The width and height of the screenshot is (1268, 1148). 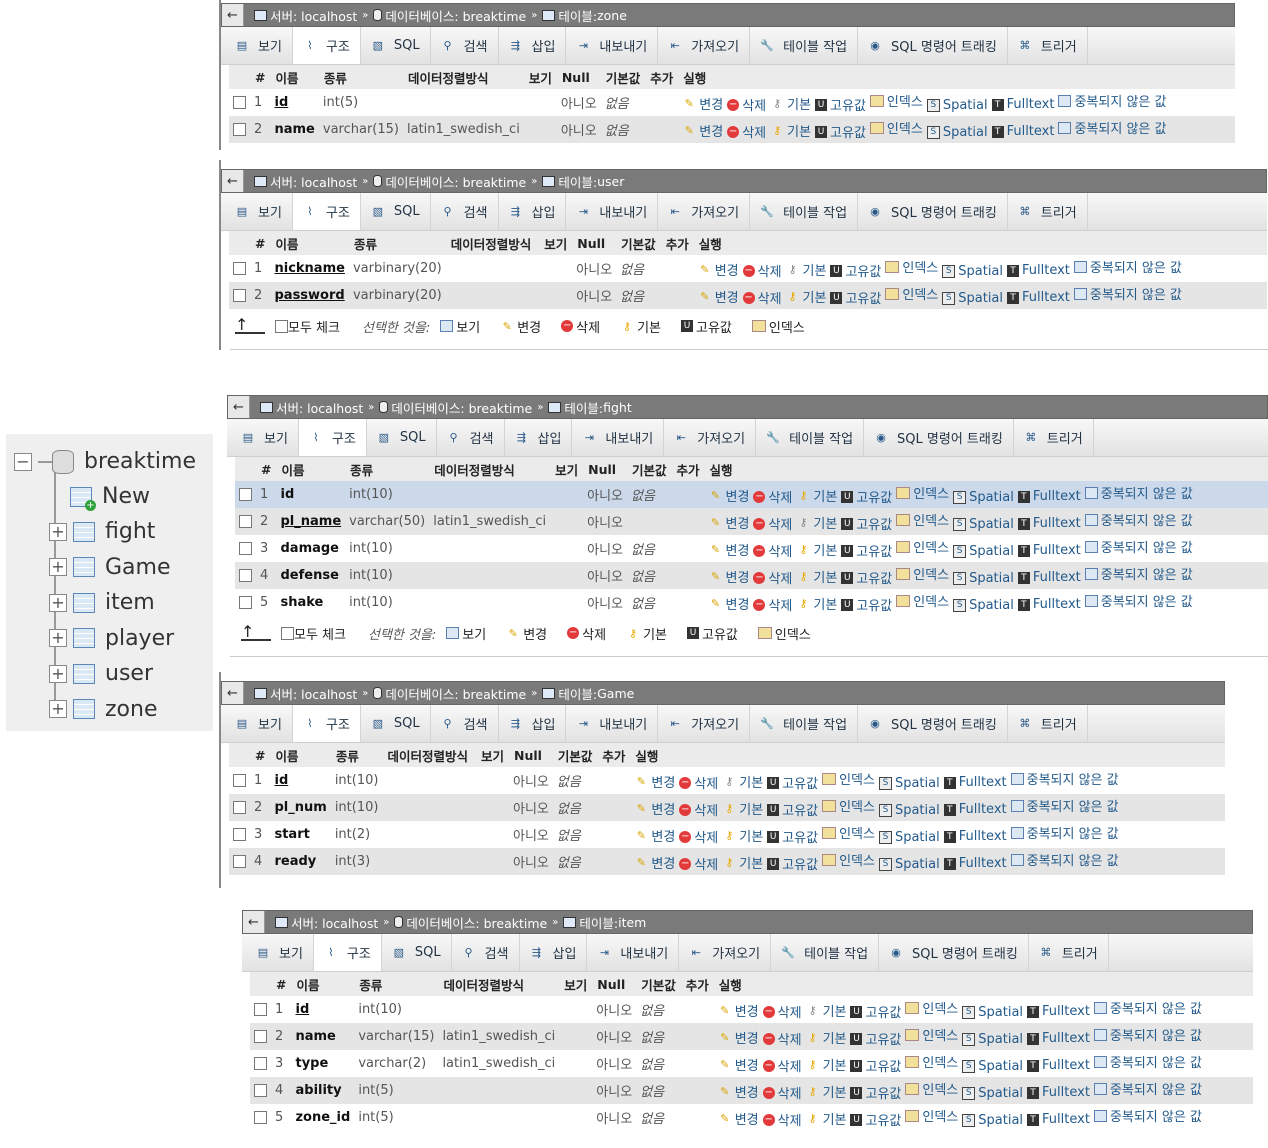 I want to click on action-drop: − 삭제, so click(x=772, y=550).